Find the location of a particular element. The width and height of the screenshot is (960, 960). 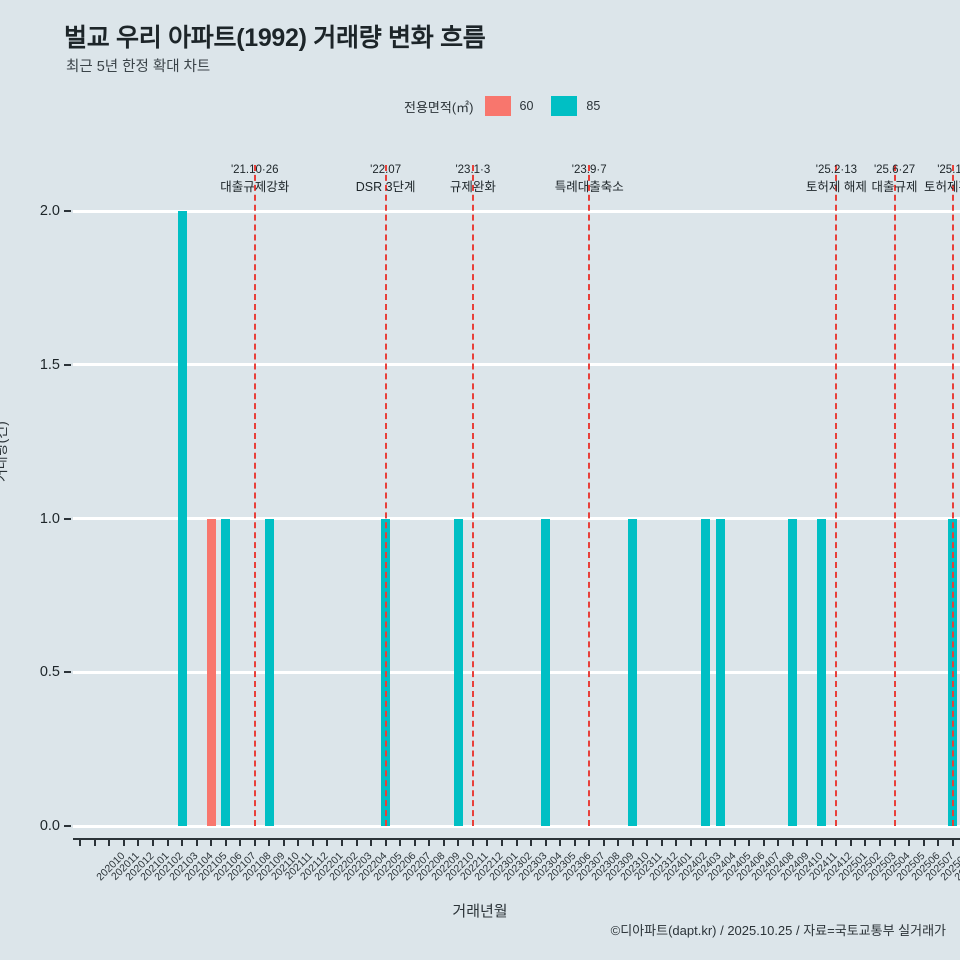

chart-subtitle: 최근 5년 한정 확대 차트 is located at coordinates (138, 67).